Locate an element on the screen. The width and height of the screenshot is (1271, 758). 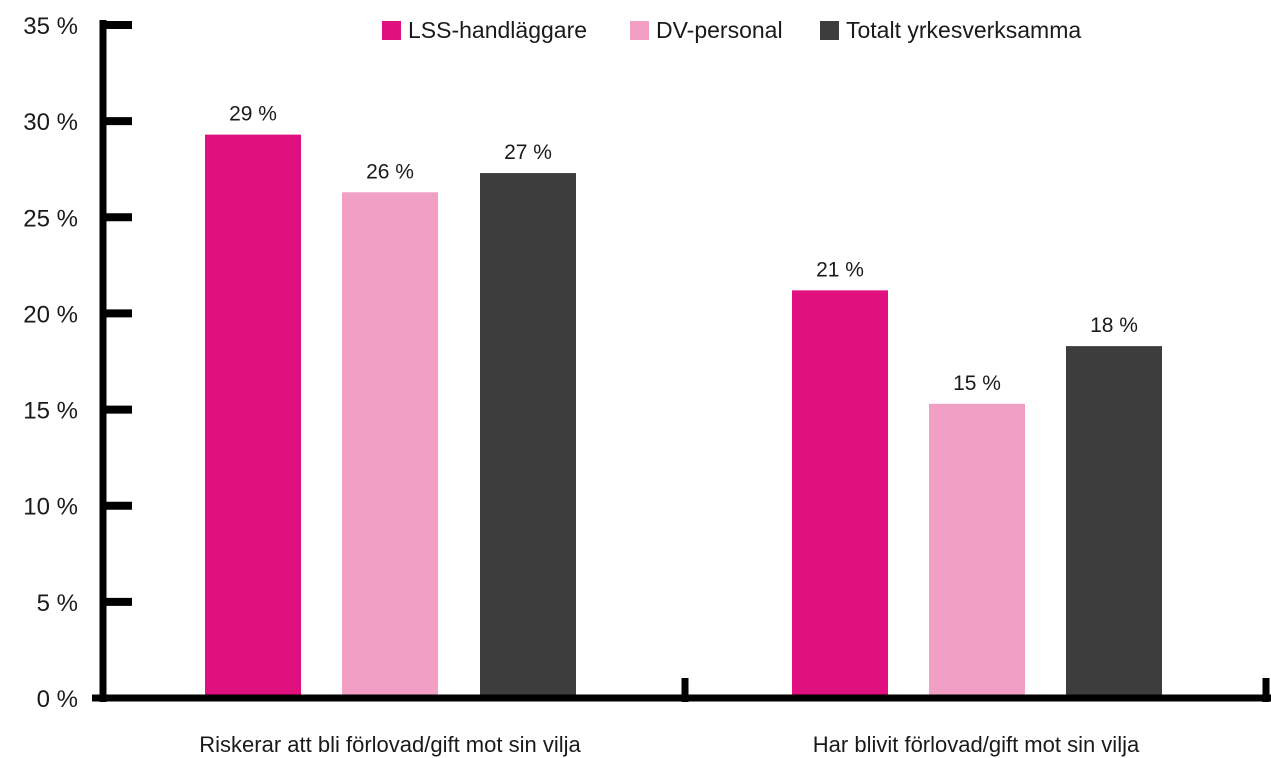
data-label: 18 % is located at coordinates (1114, 325).